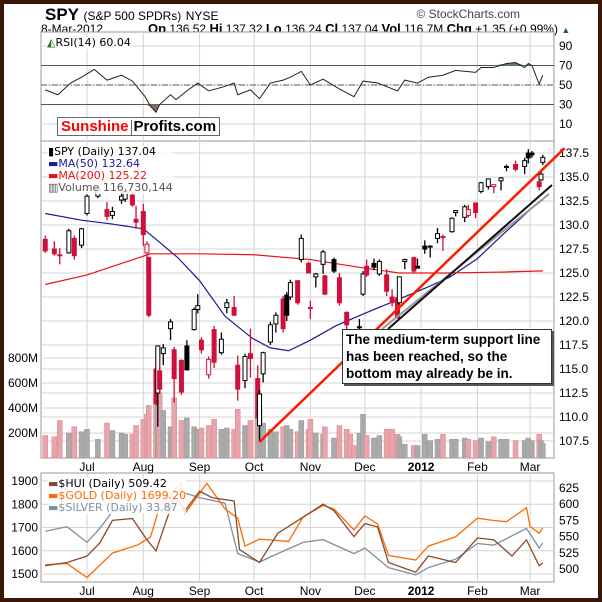 The height and width of the screenshot is (602, 602). I want to click on hui-axis-label: 550, so click(569, 537).